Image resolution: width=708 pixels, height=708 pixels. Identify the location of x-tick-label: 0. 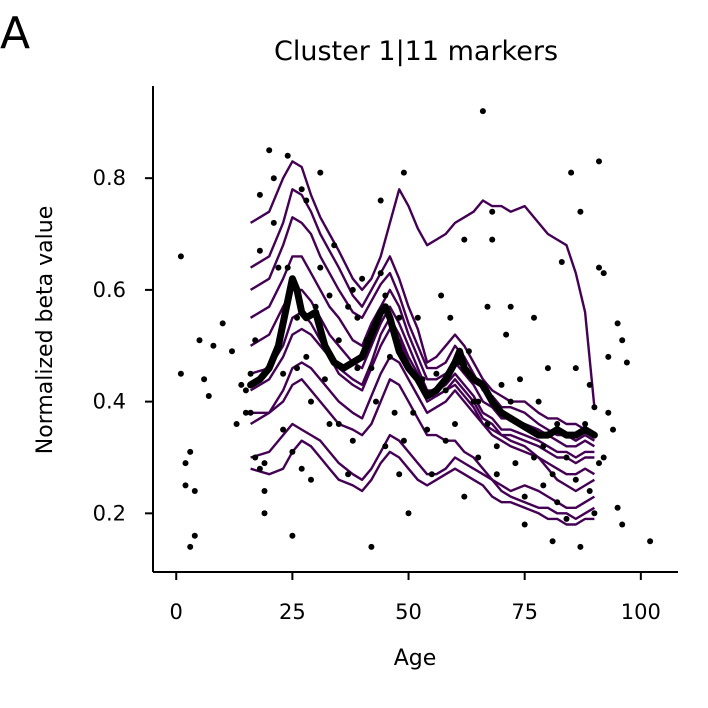
(176, 612).